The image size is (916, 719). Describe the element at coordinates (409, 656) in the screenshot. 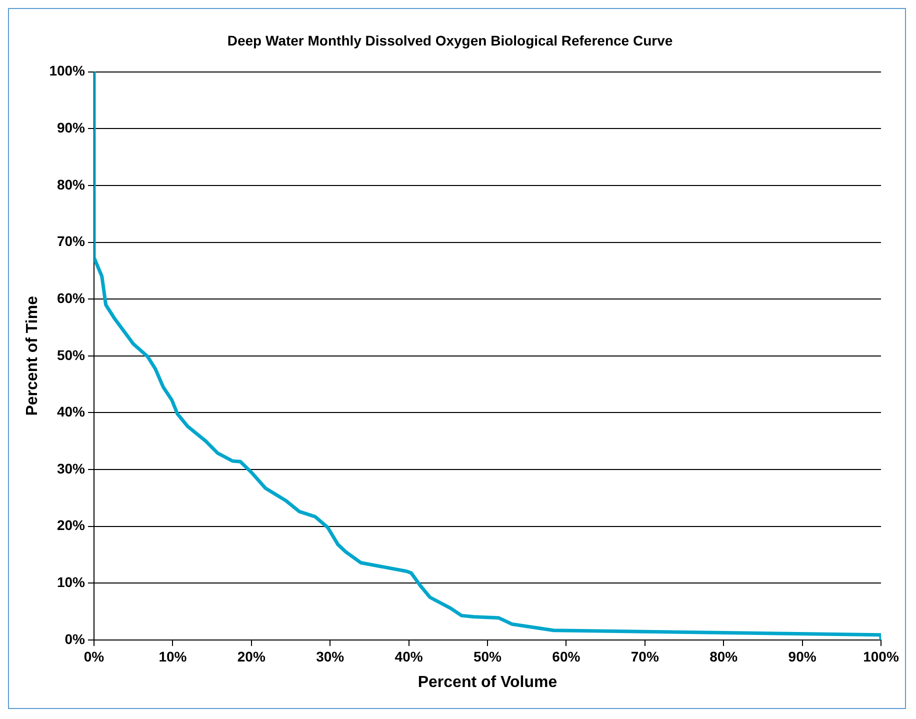

I see `x-tick-label: 40%` at that location.